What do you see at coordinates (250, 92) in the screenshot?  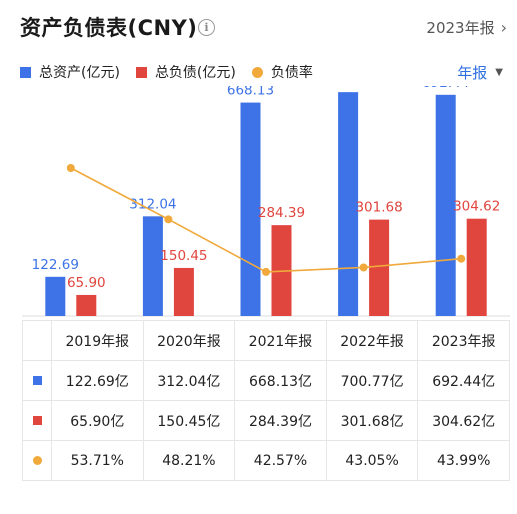 I see `data-label-total-assets: 668.13` at bounding box center [250, 92].